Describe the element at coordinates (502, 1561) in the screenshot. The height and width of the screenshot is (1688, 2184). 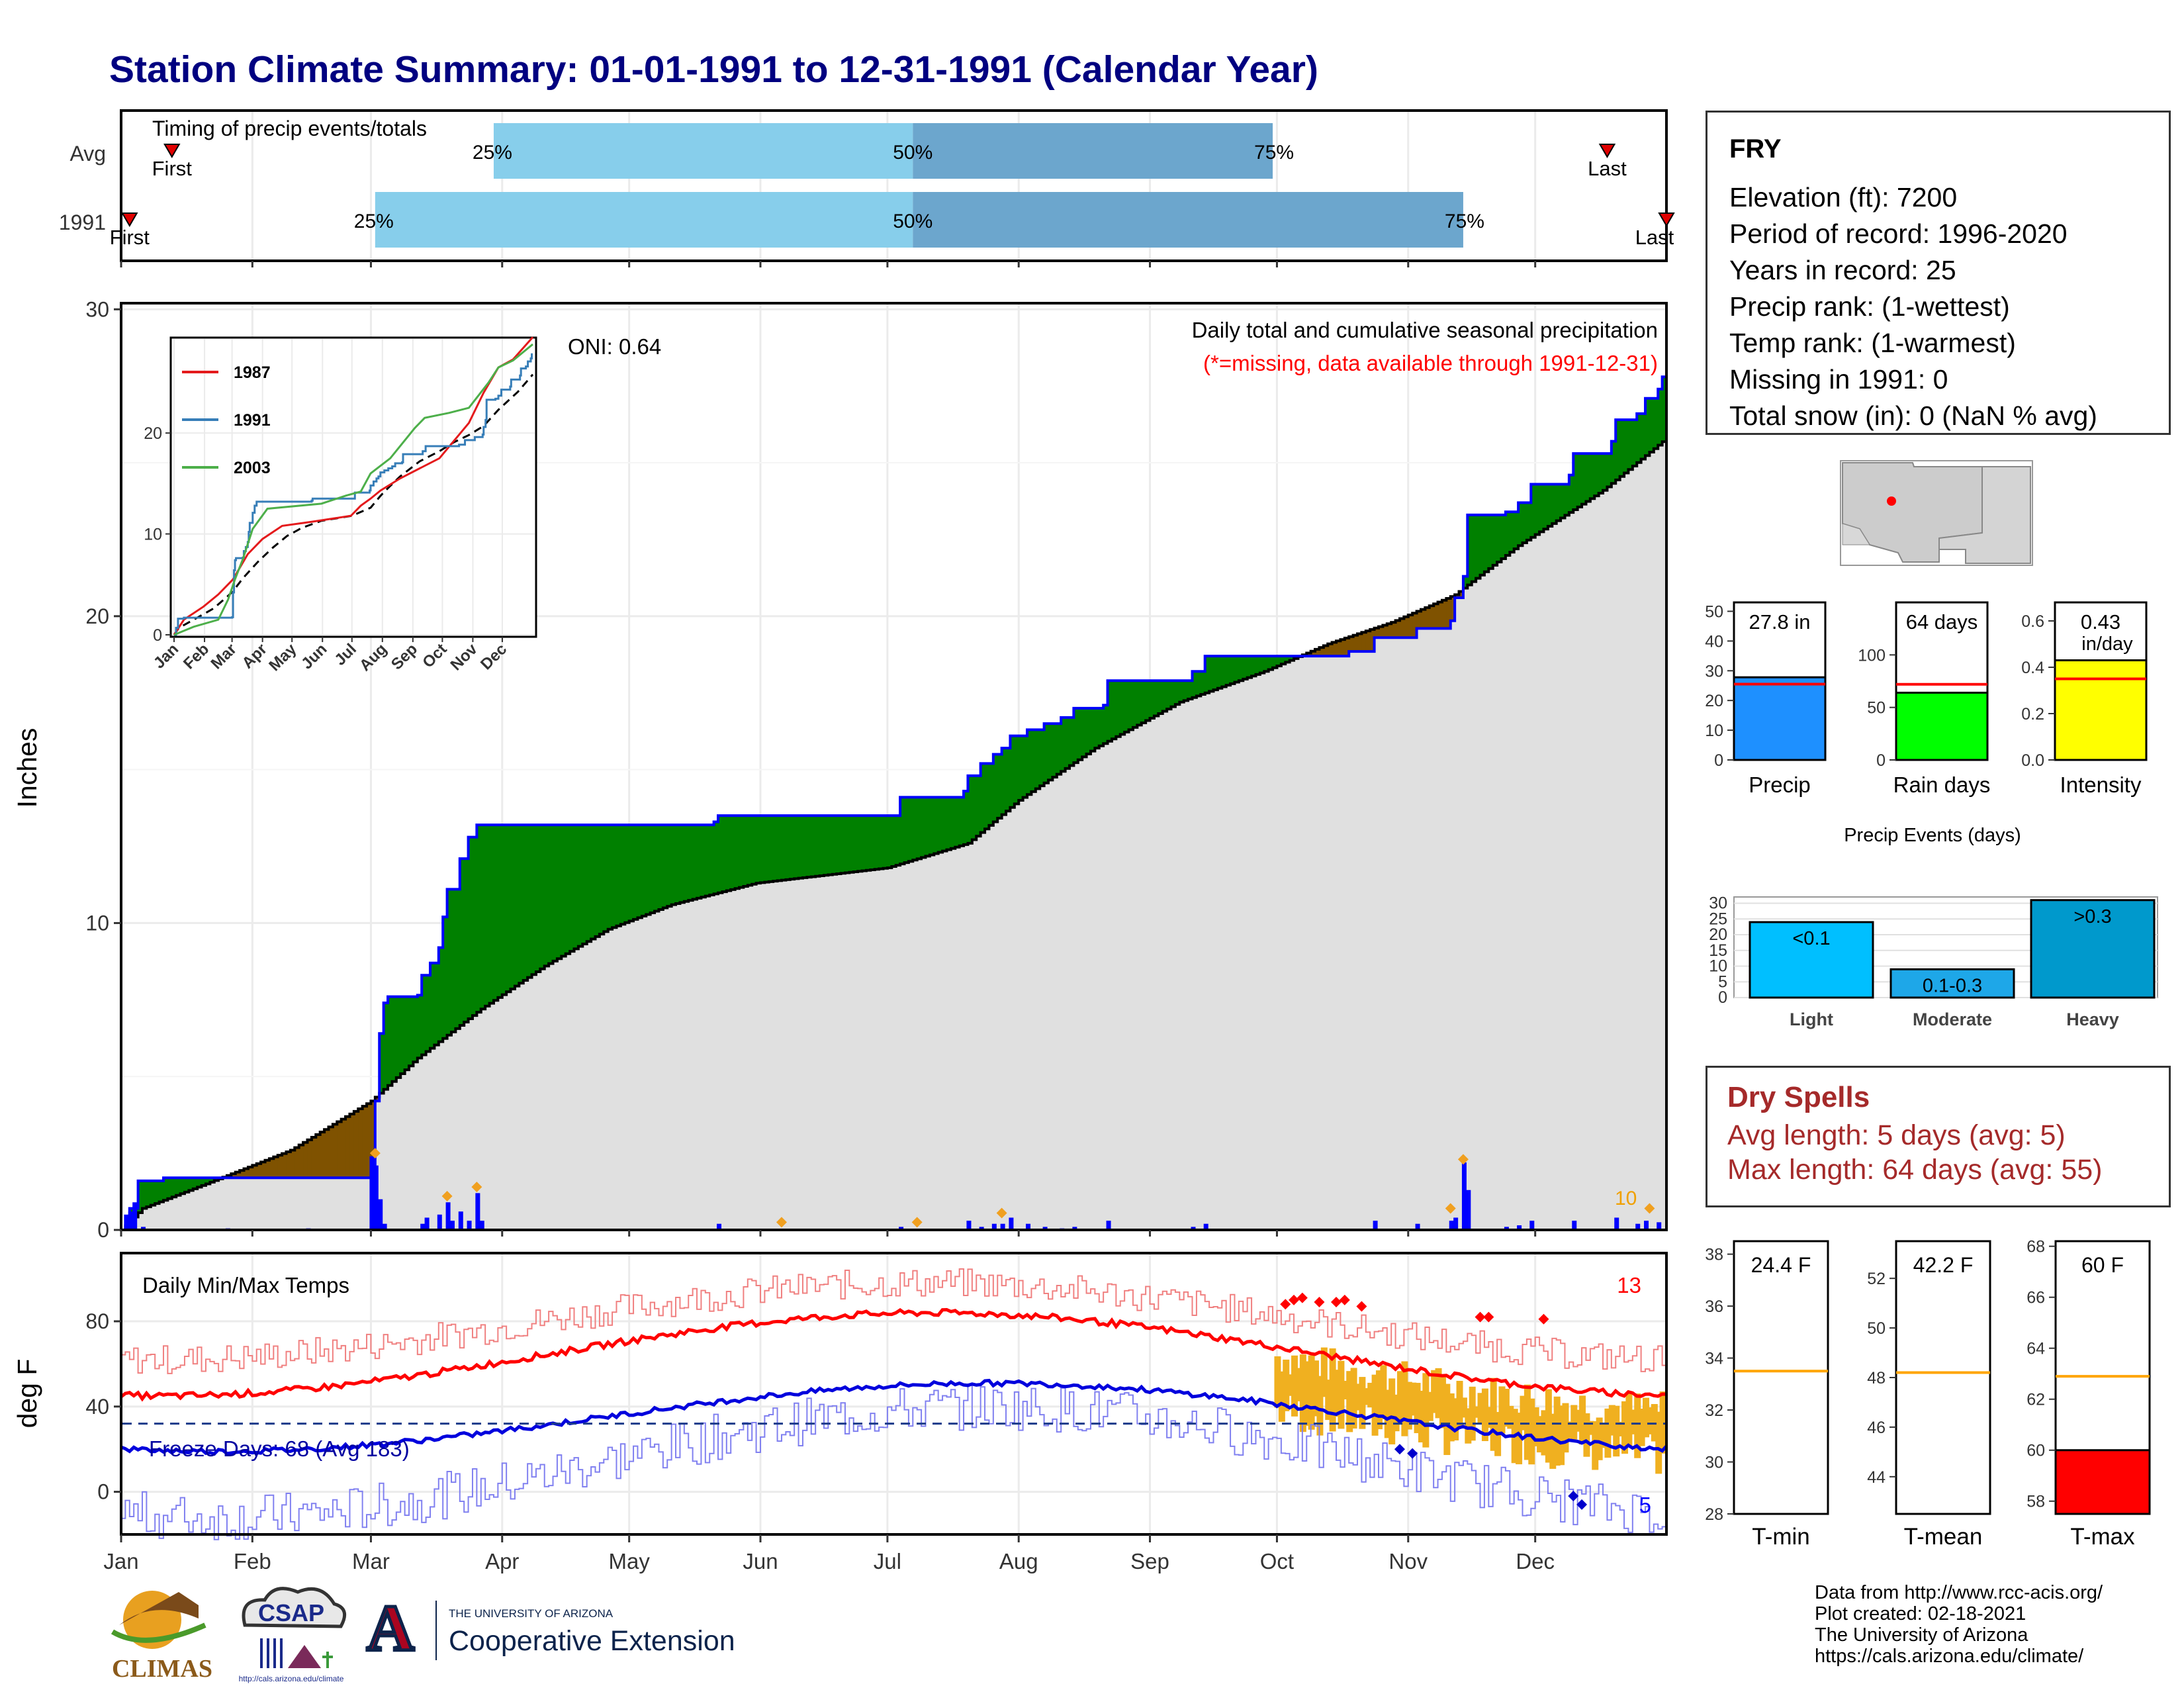
I see `month-label: Apr` at that location.